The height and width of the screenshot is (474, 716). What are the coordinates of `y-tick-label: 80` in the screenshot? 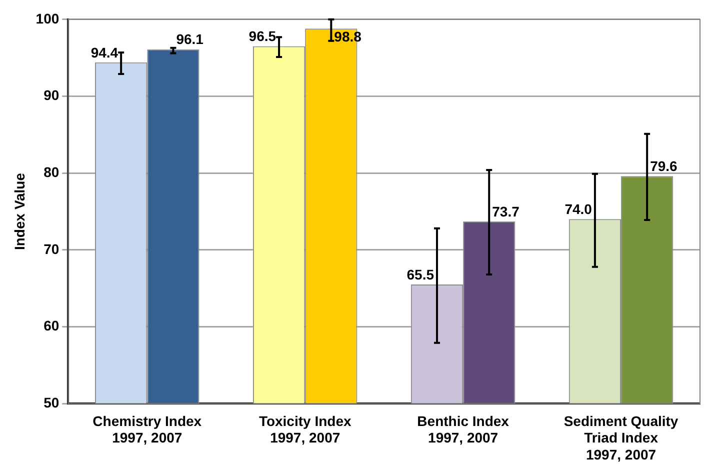 It's located at (52, 172).